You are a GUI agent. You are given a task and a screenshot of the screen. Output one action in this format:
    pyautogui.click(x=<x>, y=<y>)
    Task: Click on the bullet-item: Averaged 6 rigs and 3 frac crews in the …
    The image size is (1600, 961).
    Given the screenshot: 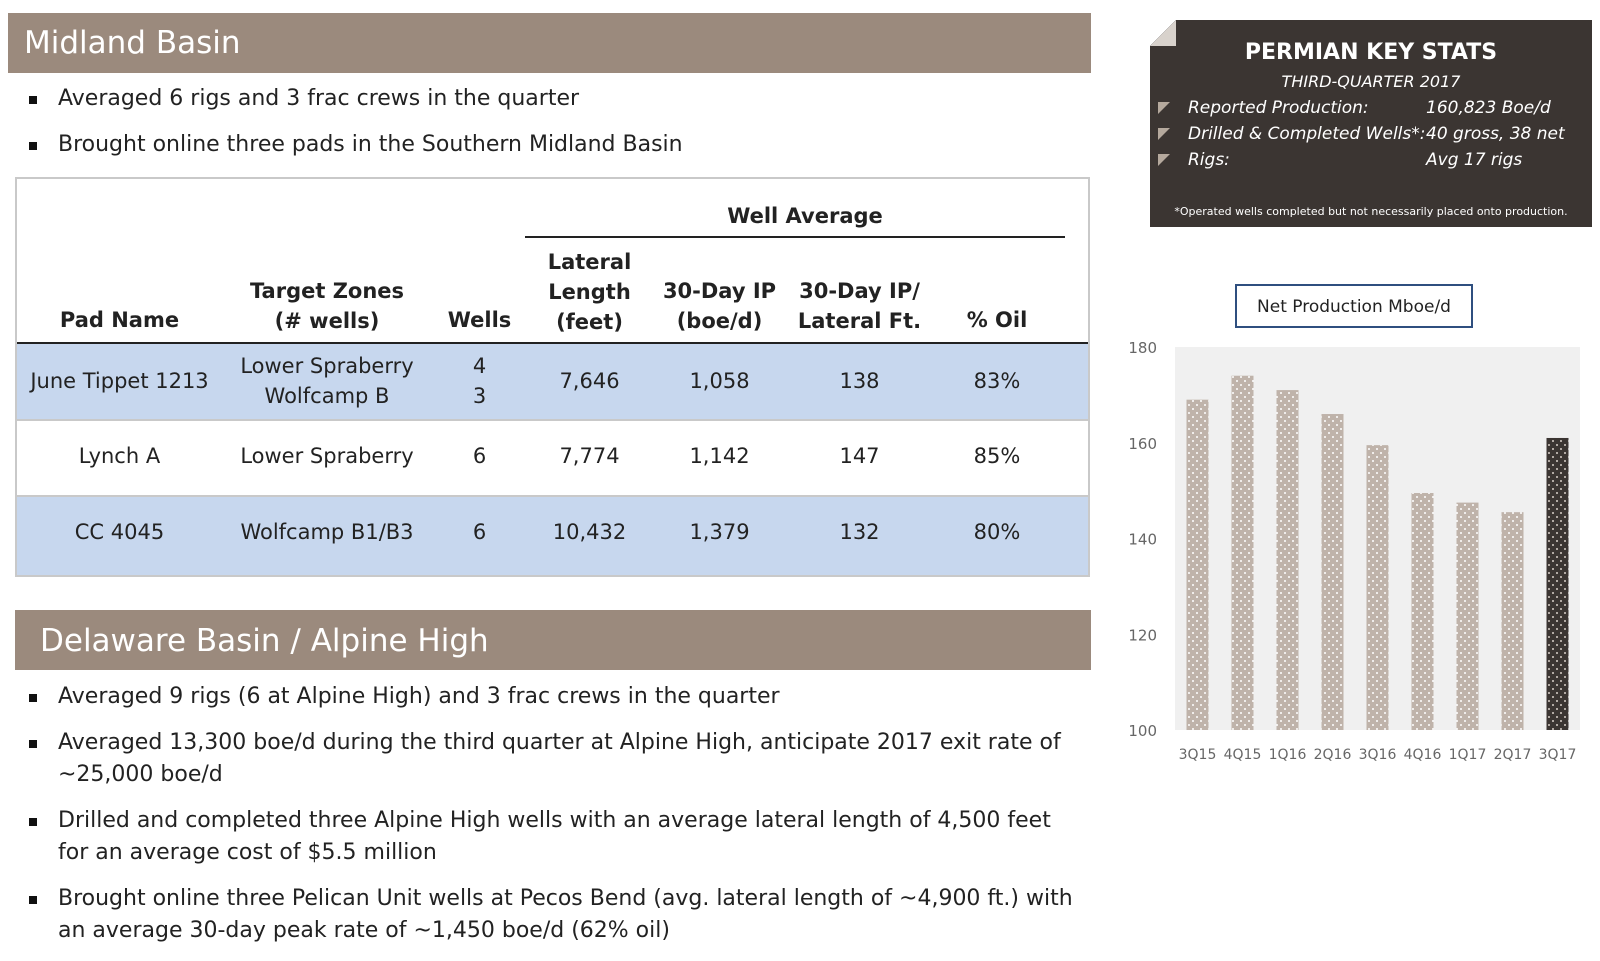 What is the action you would take?
    pyautogui.click(x=558, y=99)
    